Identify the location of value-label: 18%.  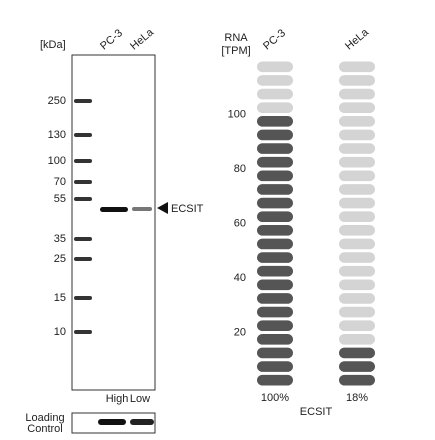
(357, 398).